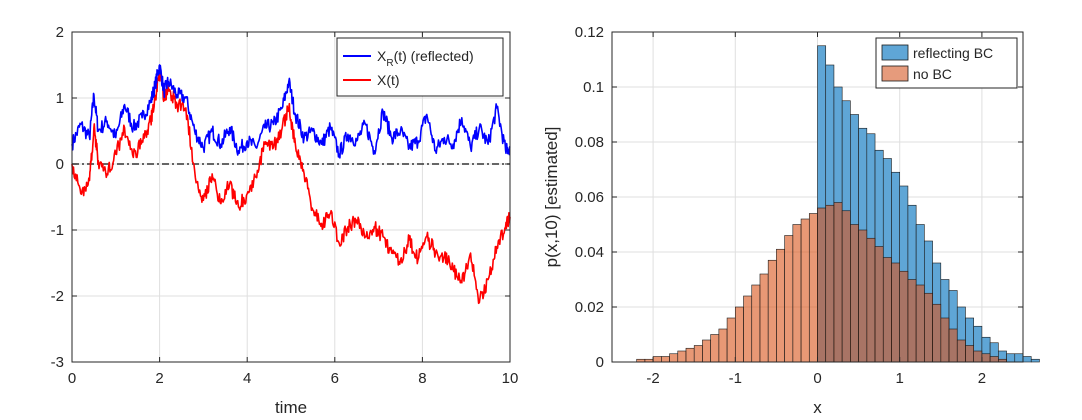  I want to click on legend: XR(t) (reflected) X(t), so click(420, 67).